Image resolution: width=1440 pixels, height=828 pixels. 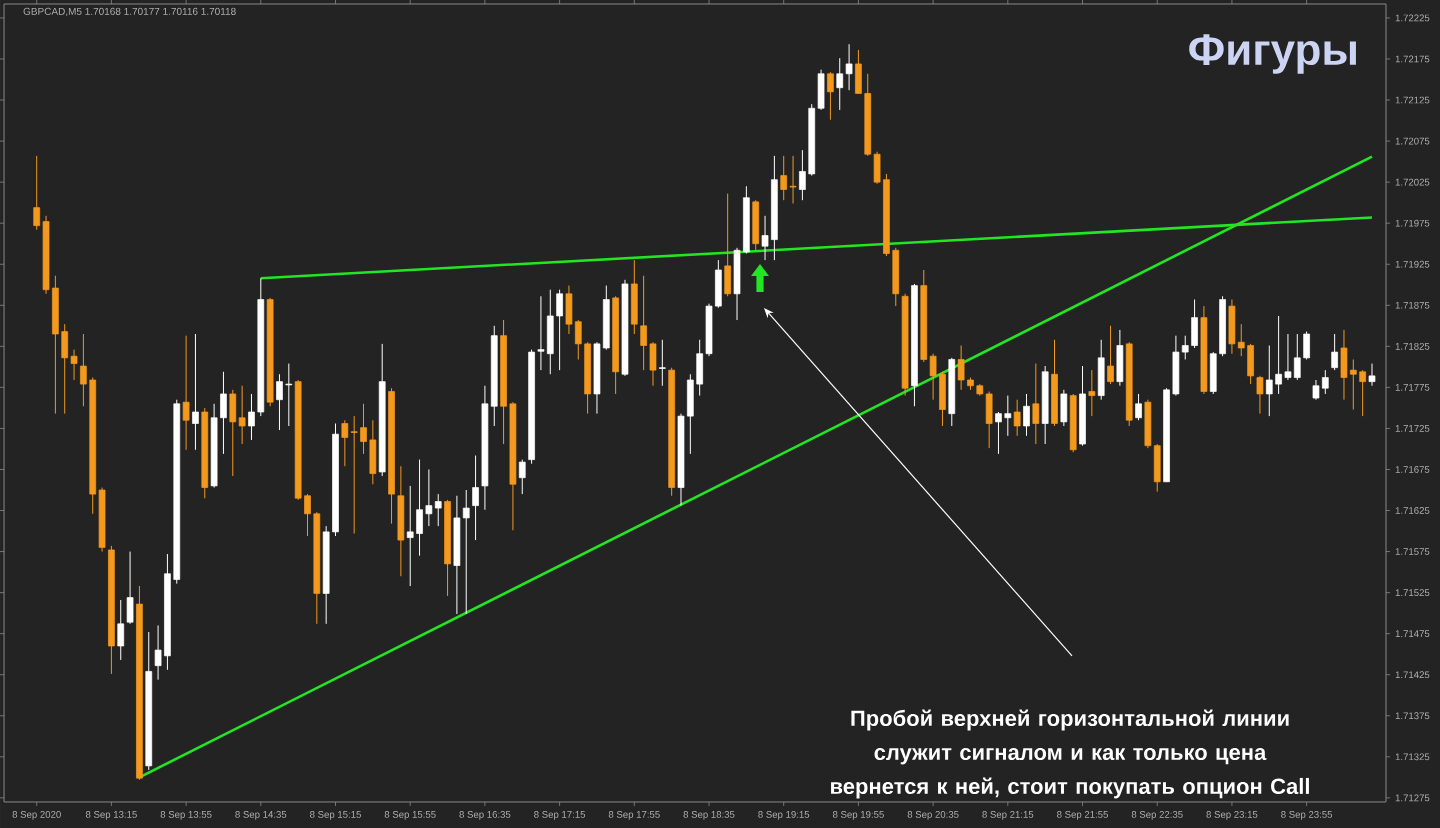 What do you see at coordinates (1070, 754) in the screenshot?
I see `annotation: Пробой верхней горизонтальной линии служит сигналом и как только цена вернется к ней, стоит покупать опцион Call` at bounding box center [1070, 754].